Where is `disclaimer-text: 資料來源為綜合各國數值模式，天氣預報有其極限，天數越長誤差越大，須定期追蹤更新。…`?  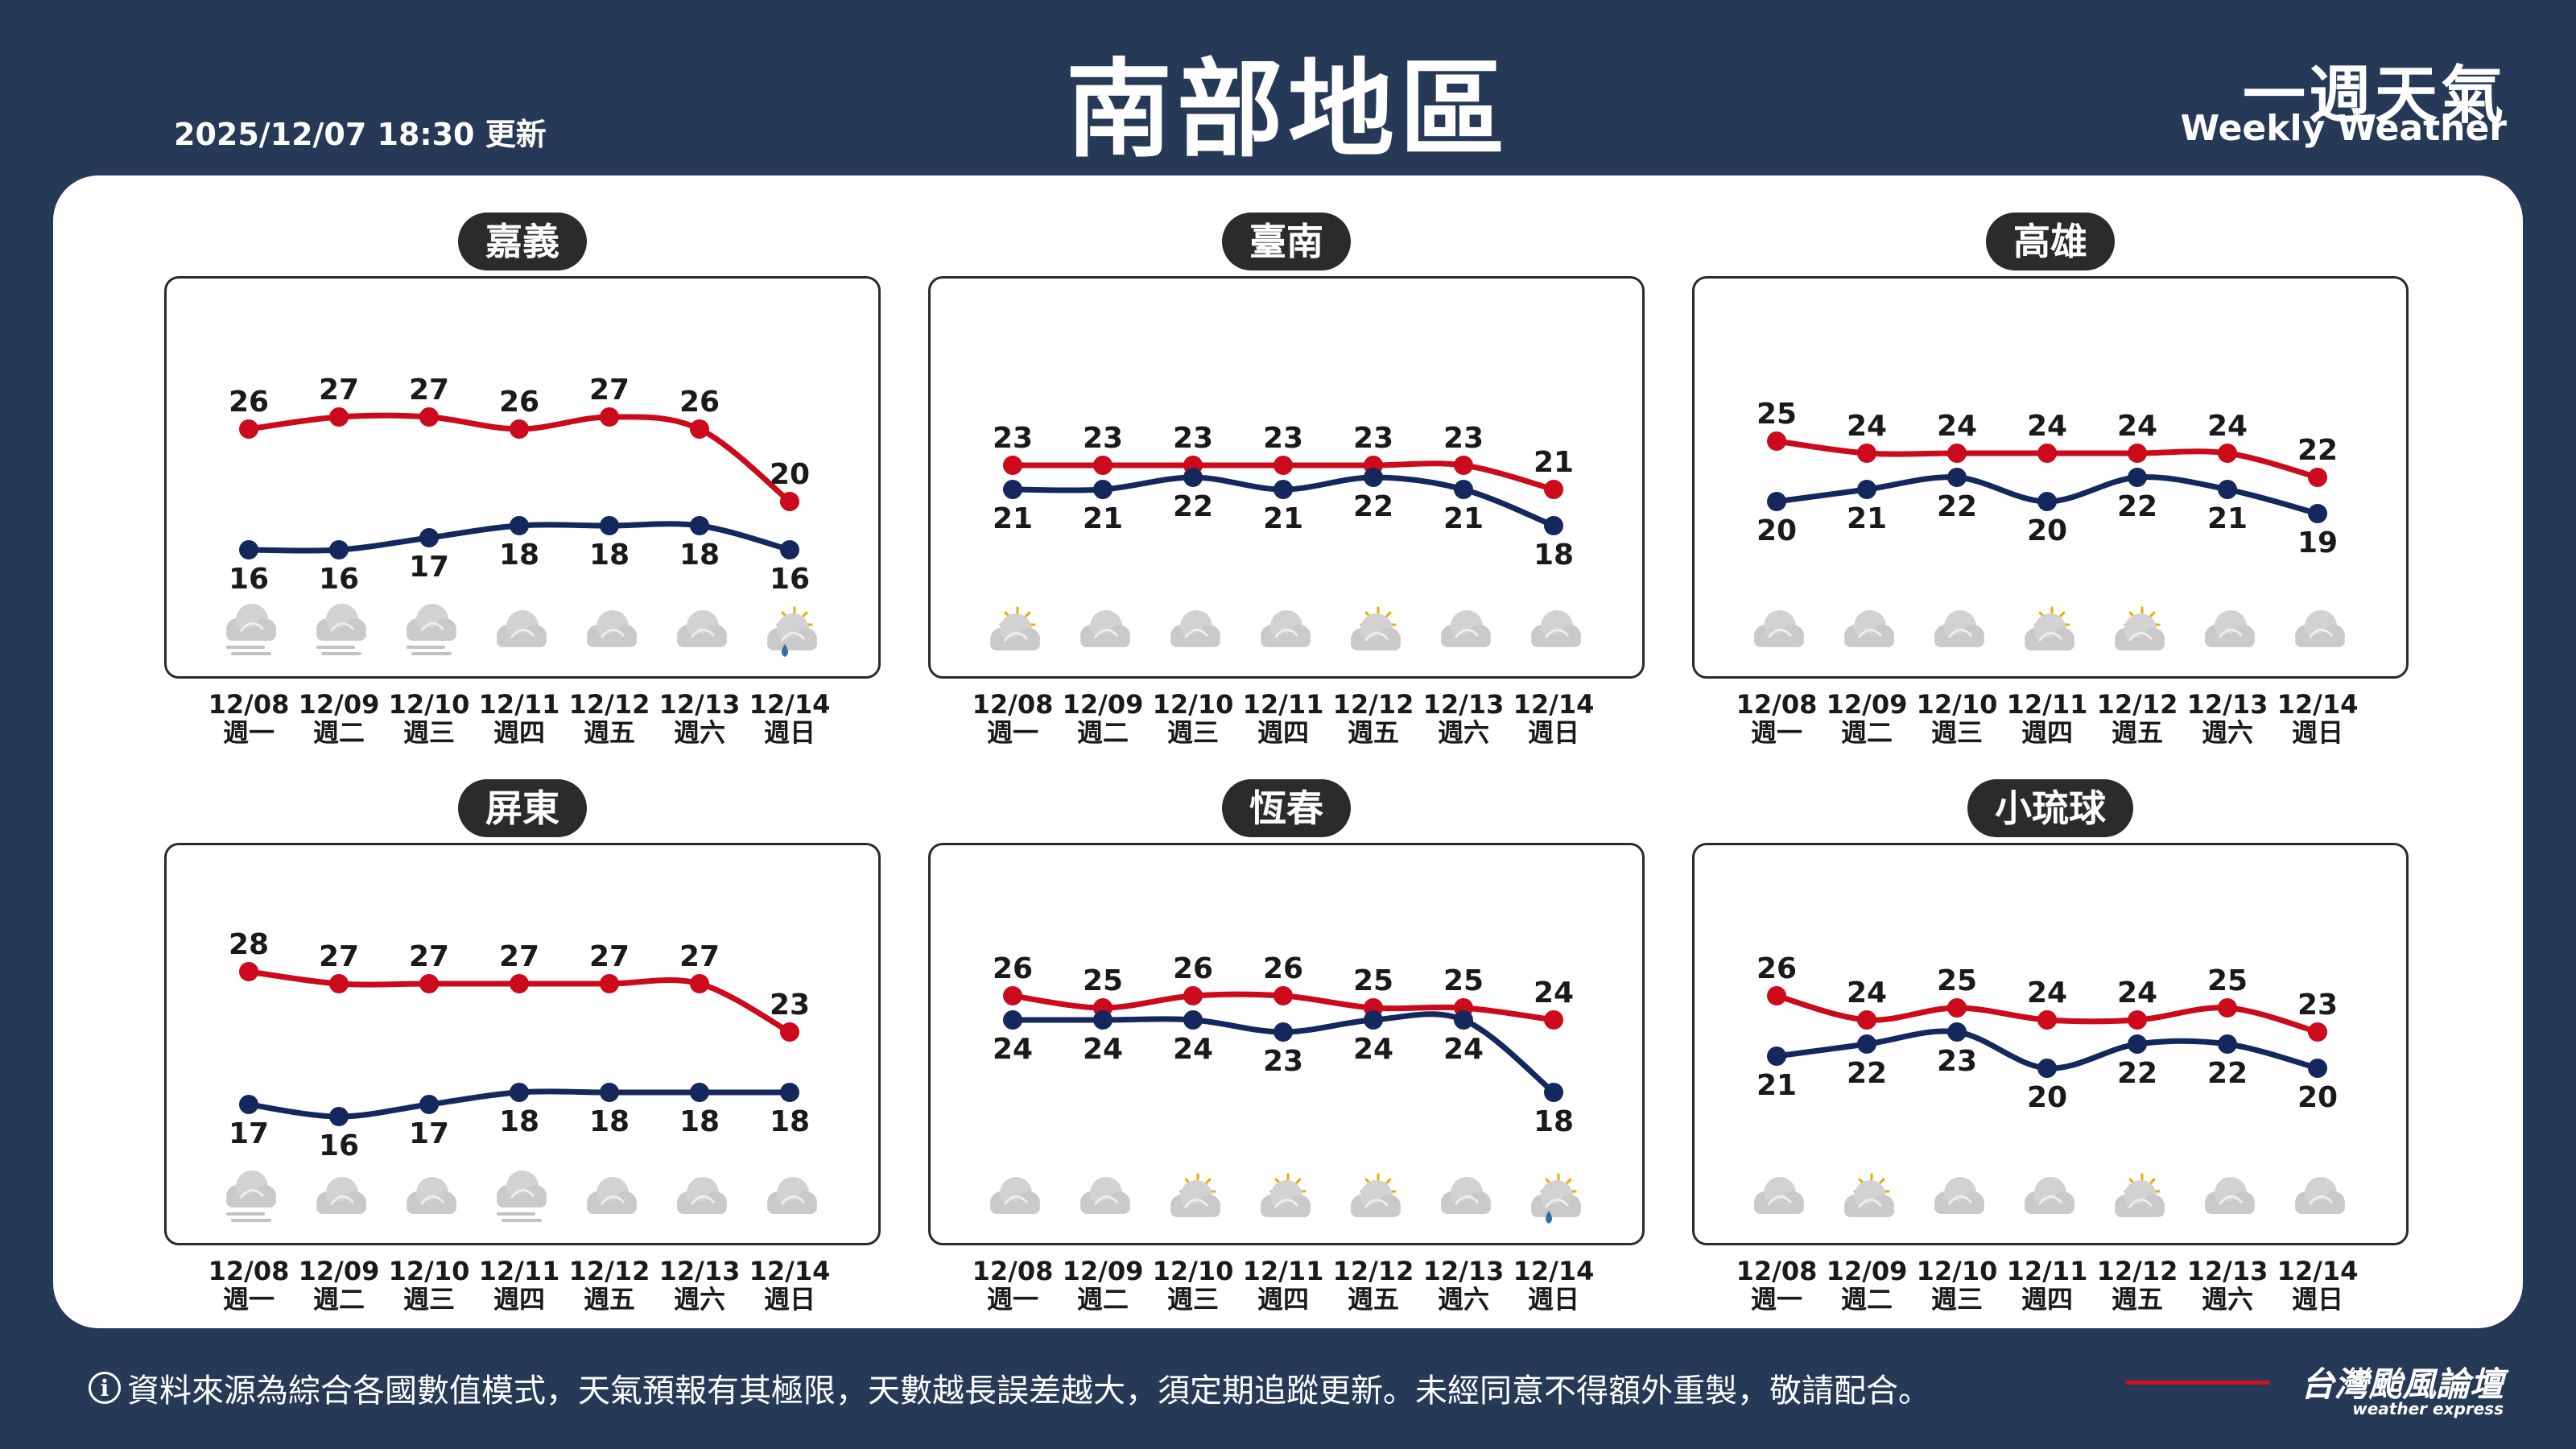
disclaimer-text: 資料來源為綜合各國數值模式，天氣預報有其極限，天數越長誤差越大，須定期追蹤更新。… is located at coordinates (1028, 1391).